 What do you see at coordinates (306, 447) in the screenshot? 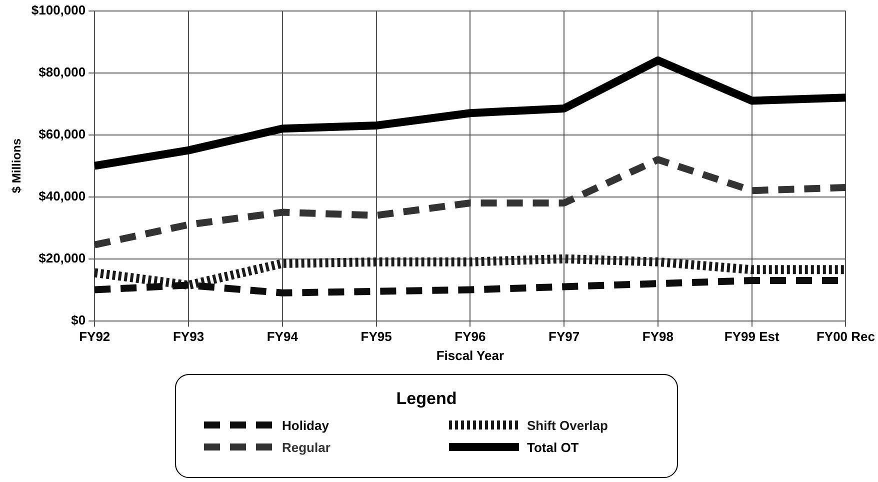
I see `text: Regular` at bounding box center [306, 447].